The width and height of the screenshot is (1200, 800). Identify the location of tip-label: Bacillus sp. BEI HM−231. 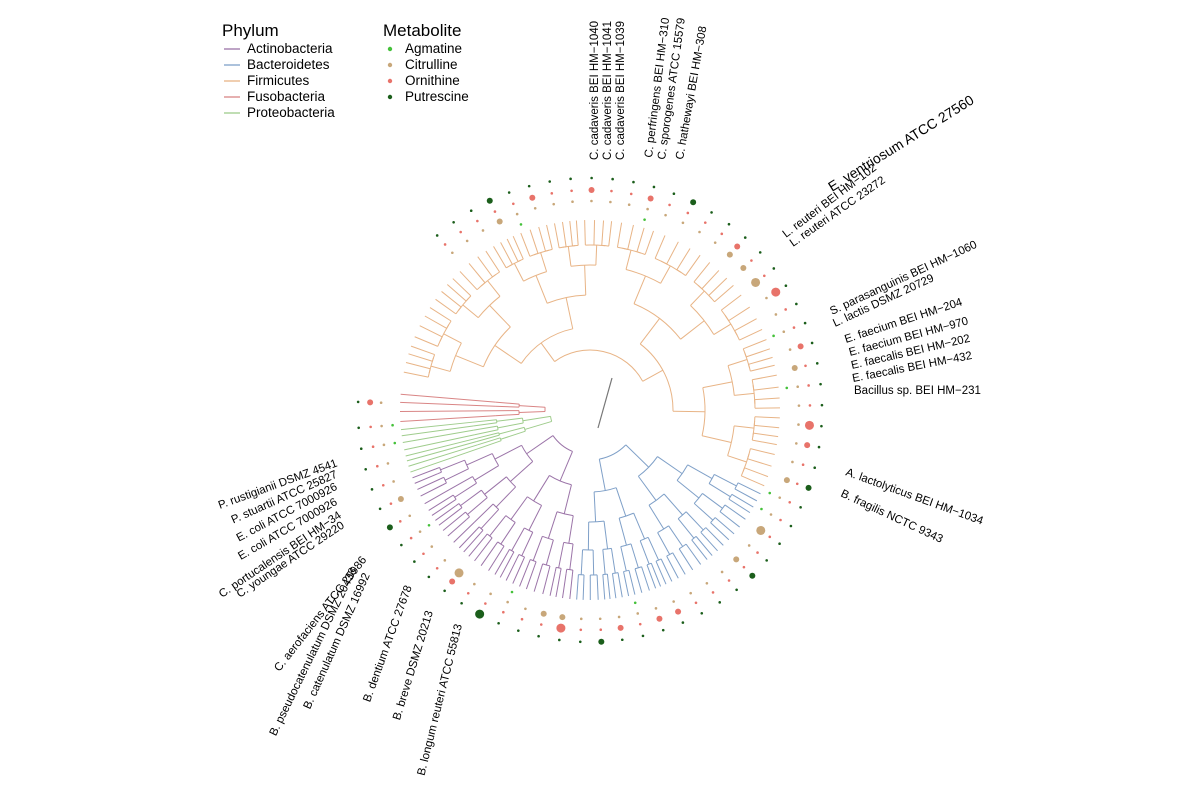
(917, 391).